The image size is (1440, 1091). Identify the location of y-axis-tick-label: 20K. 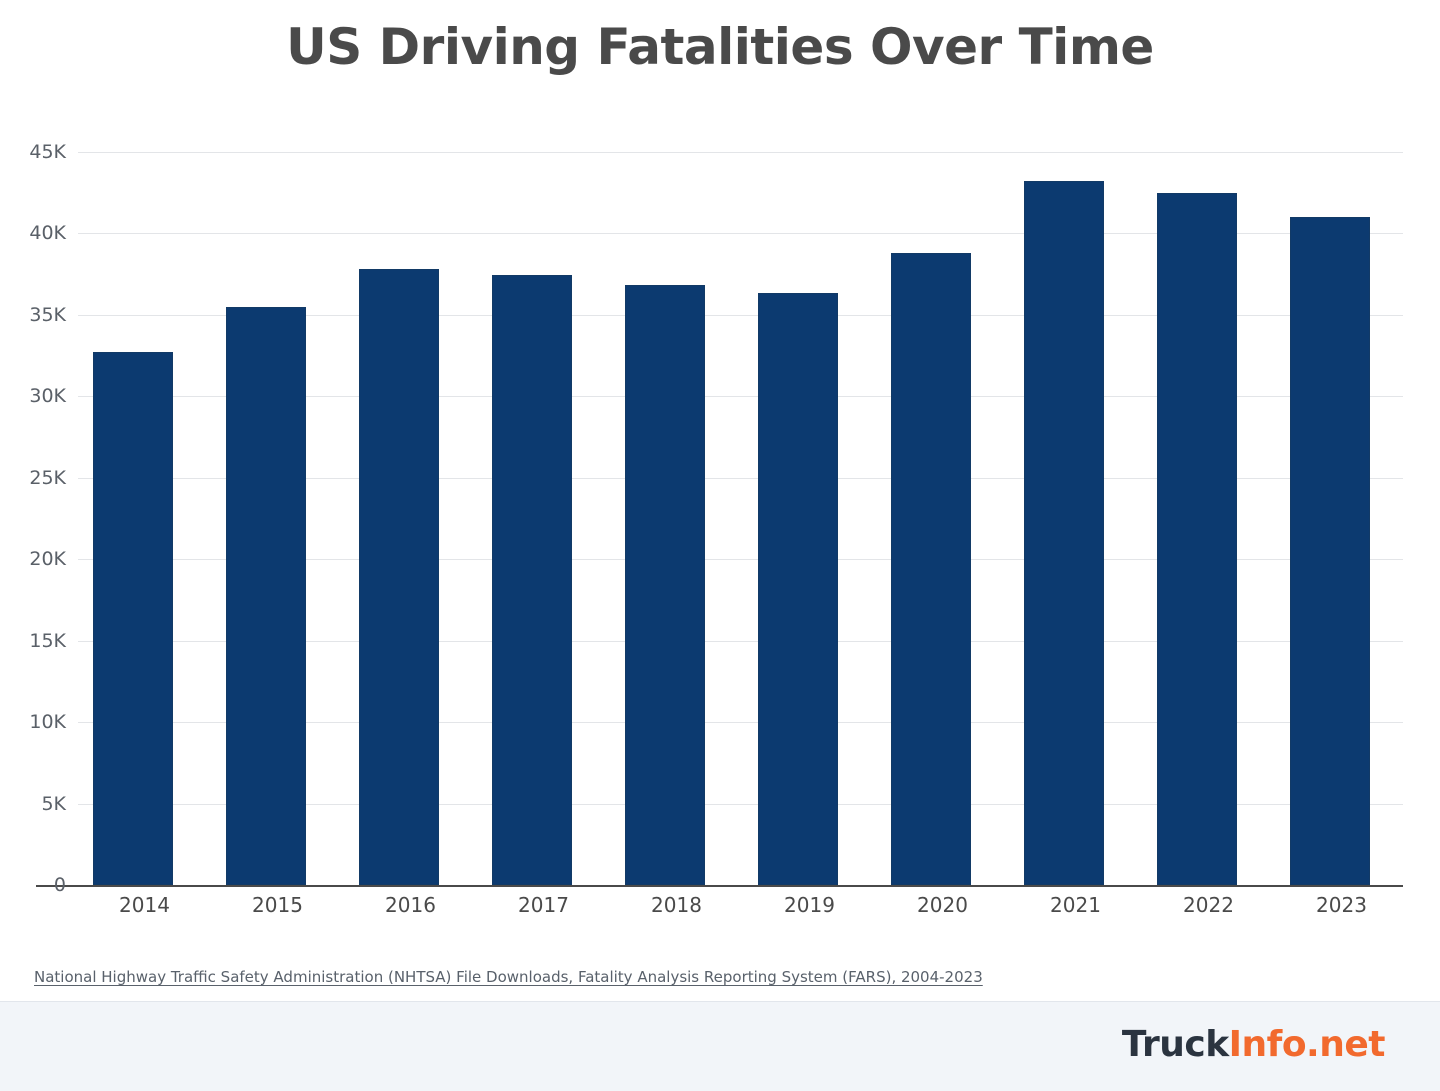
(47, 559).